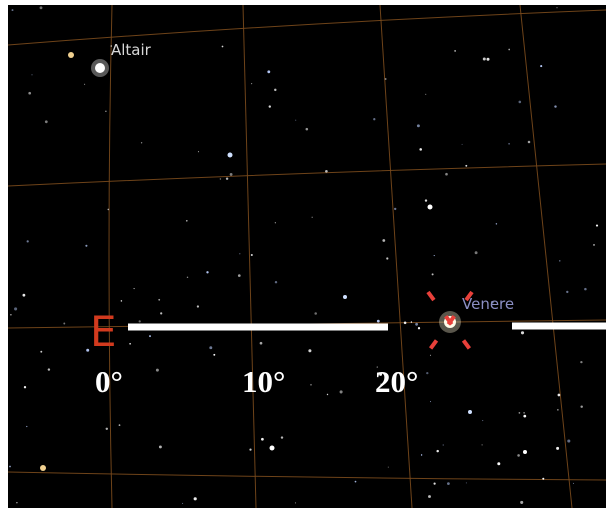 The width and height of the screenshot is (606, 513). Describe the element at coordinates (488, 304) in the screenshot. I see `planet-label: Venere` at that location.